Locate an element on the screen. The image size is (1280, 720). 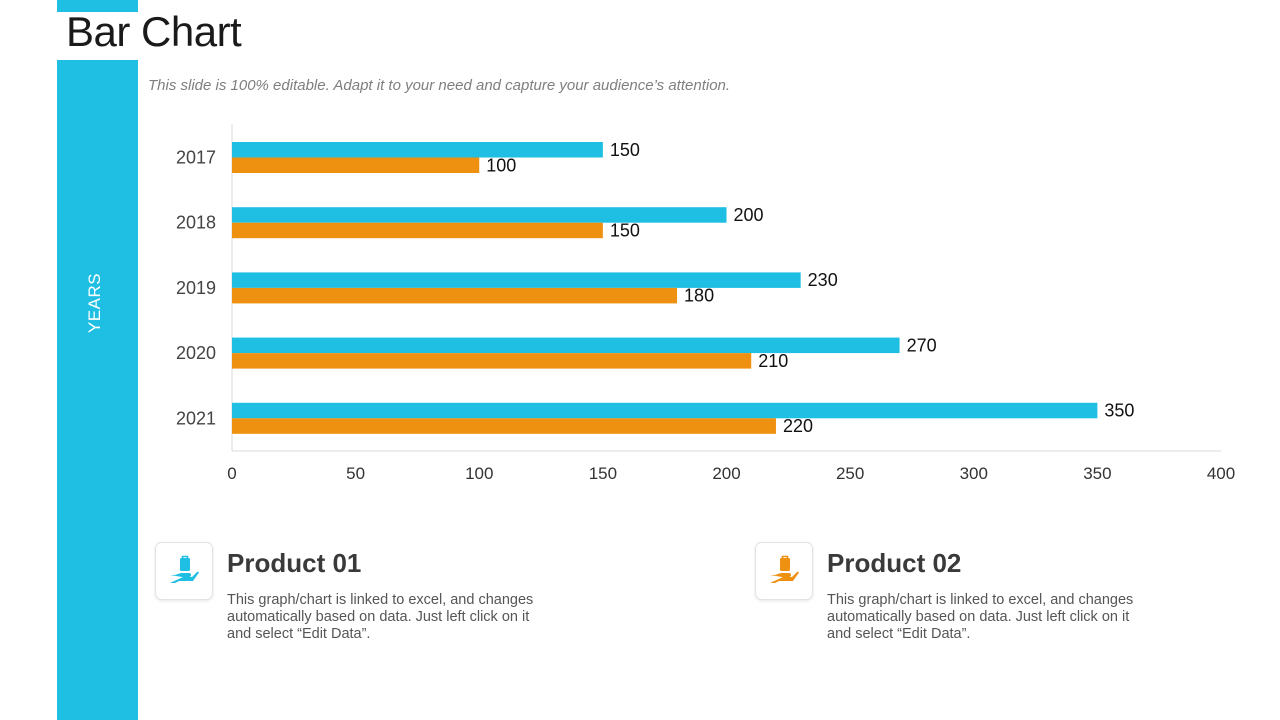
product-01-title: Product 01 is located at coordinates (294, 563).